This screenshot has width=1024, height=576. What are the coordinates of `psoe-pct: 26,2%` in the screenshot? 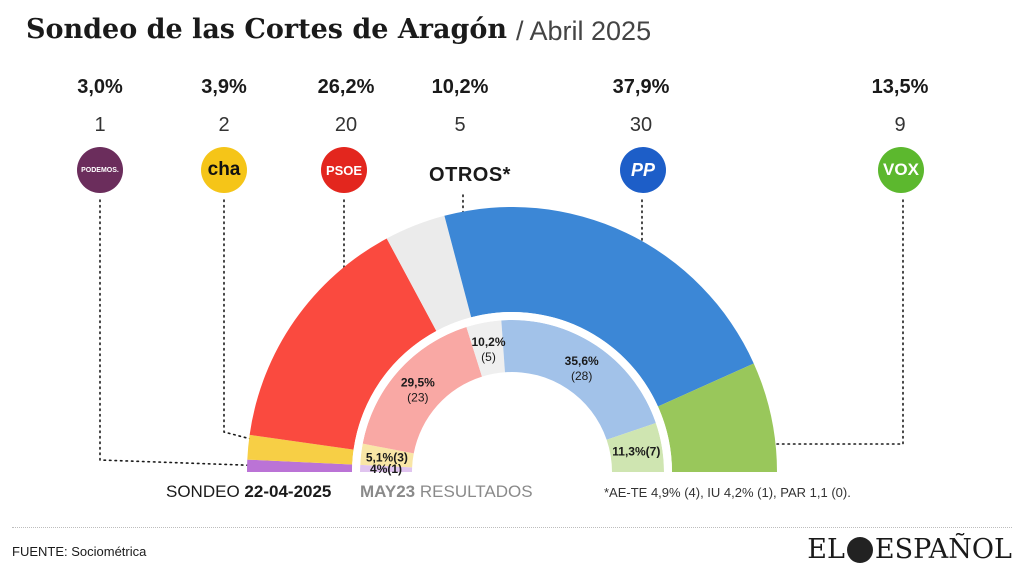 It's located at (346, 87).